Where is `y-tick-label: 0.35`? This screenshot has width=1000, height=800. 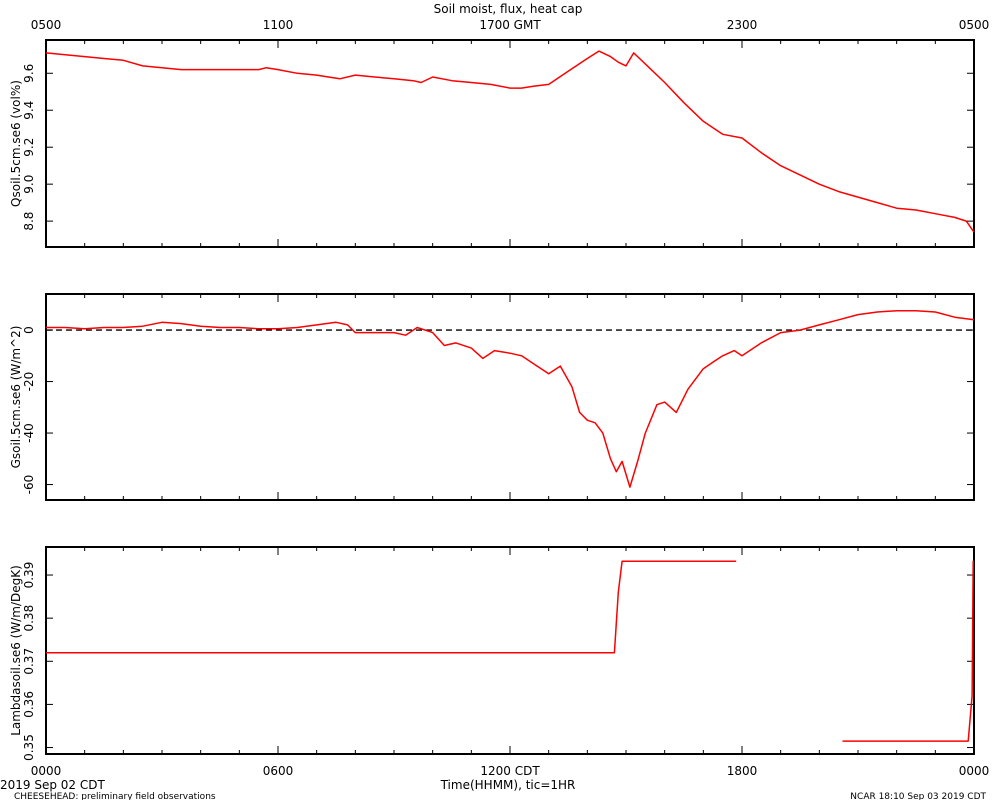 y-tick-label: 0.35 is located at coordinates (29, 747).